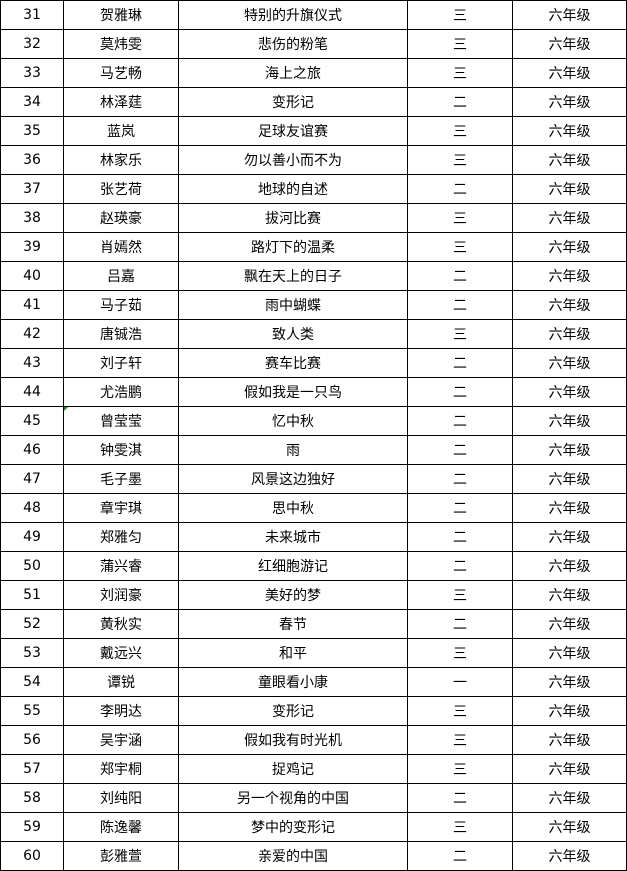 This screenshot has height=871, width=627. Describe the element at coordinates (293, 160) in the screenshot. I see `essay-title-cell: 勿以善小而不为` at that location.